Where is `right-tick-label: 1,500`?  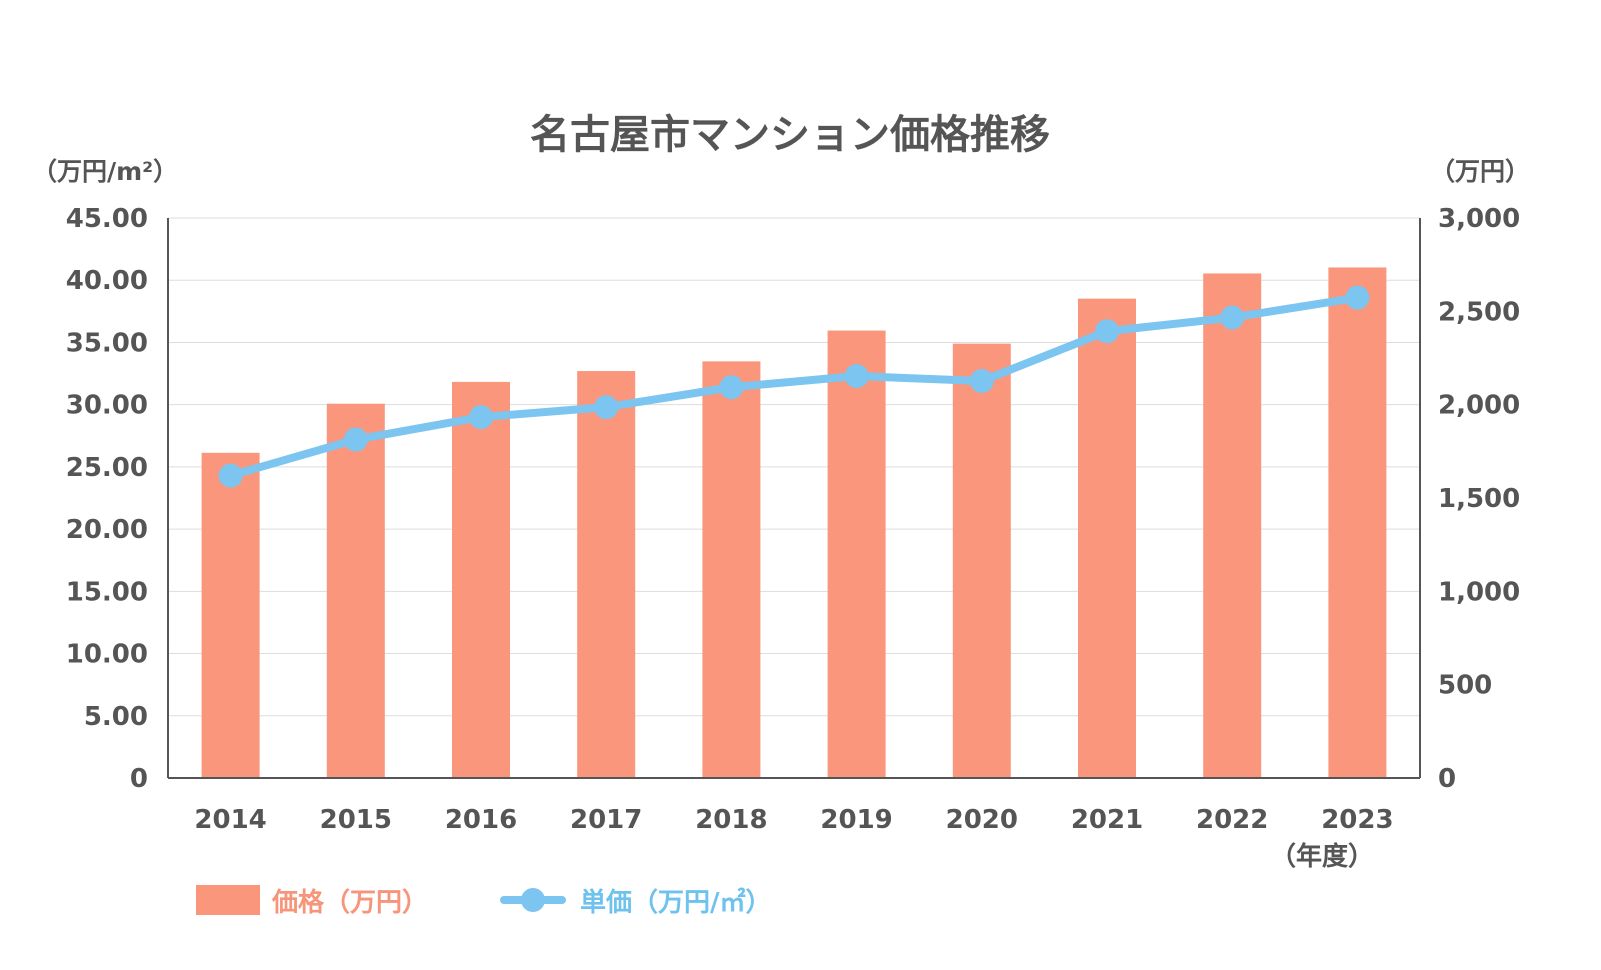 right-tick-label: 1,500 is located at coordinates (1479, 499).